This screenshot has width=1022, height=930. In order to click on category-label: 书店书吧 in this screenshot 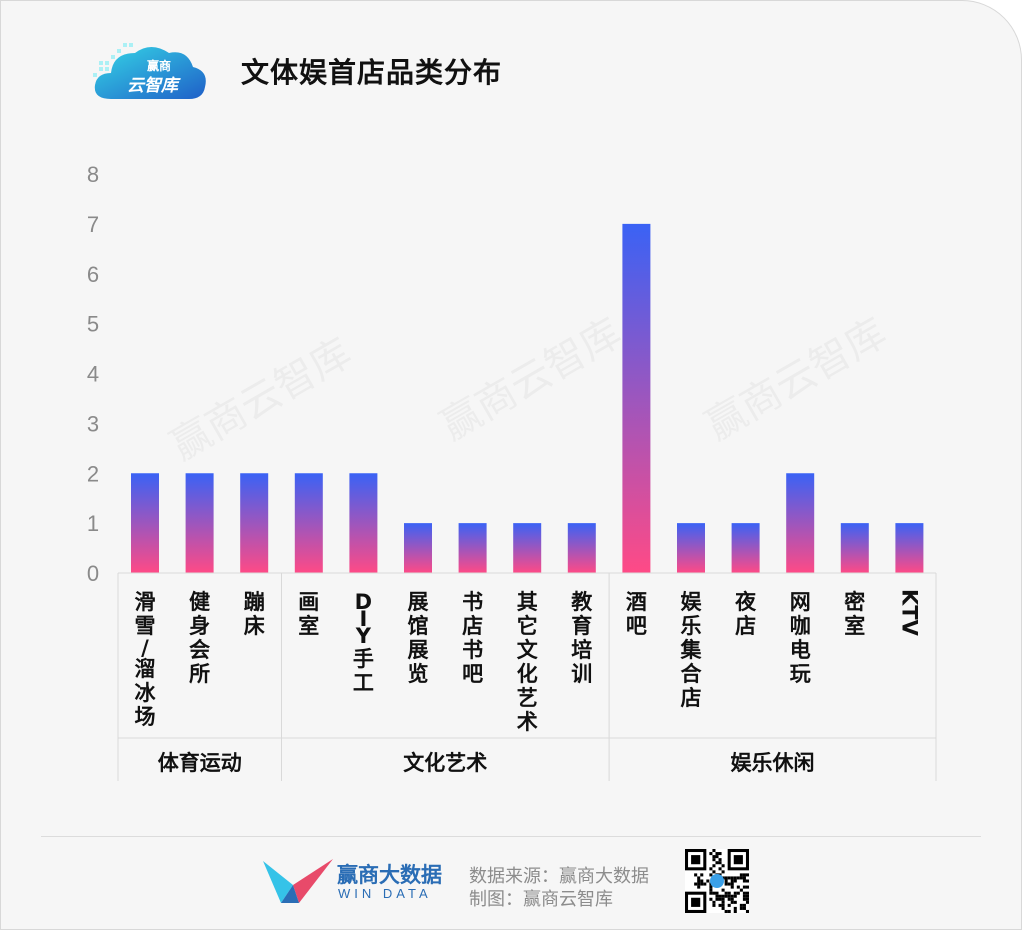, I will do `click(472, 638)`.